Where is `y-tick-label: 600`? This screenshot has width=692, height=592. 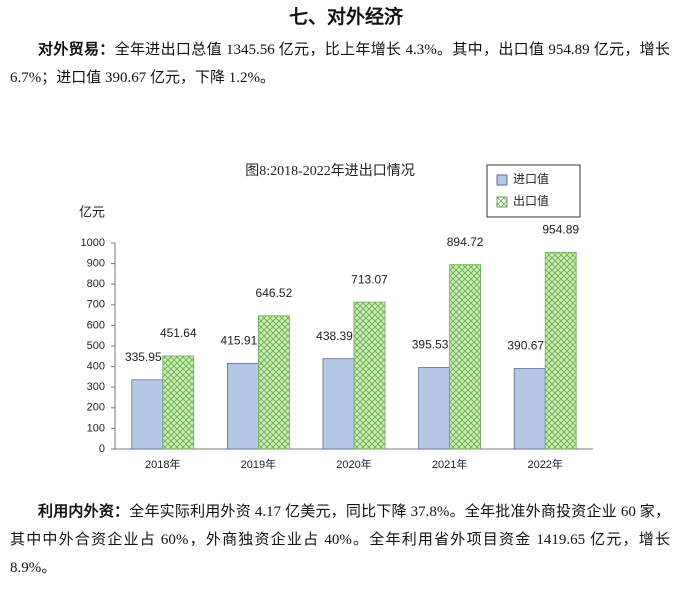 y-tick-label: 600 is located at coordinates (96, 325).